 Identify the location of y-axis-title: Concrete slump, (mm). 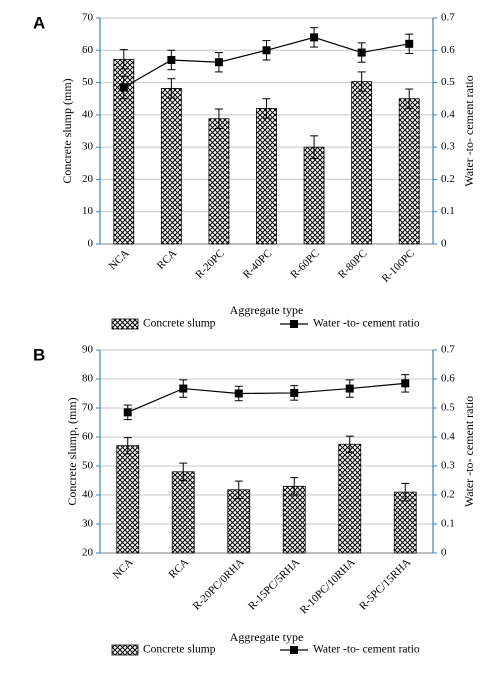
(72, 451).